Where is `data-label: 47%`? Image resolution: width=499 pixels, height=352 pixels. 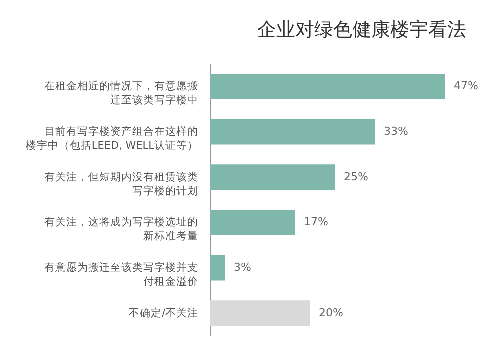
data-label: 47% is located at coordinates (466, 86).